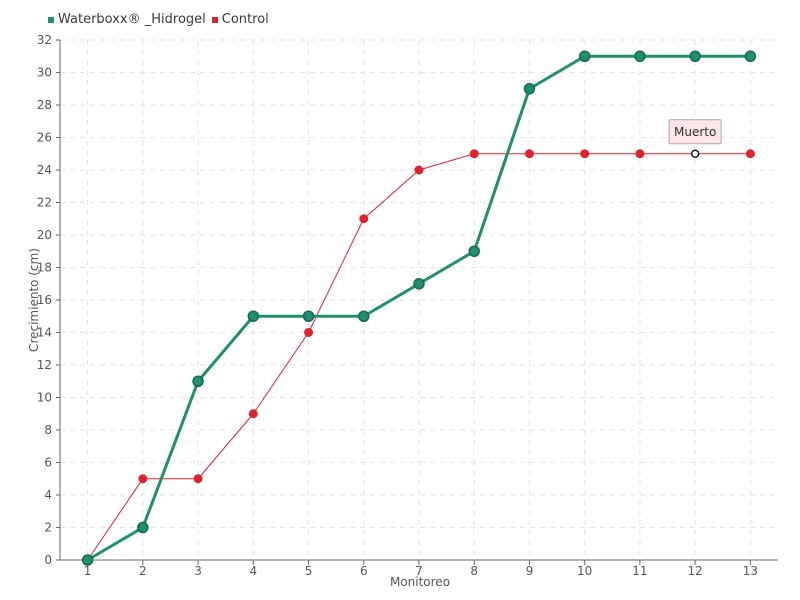 The width and height of the screenshot is (800, 600). I want to click on legend-swatch-control, so click(214, 19).